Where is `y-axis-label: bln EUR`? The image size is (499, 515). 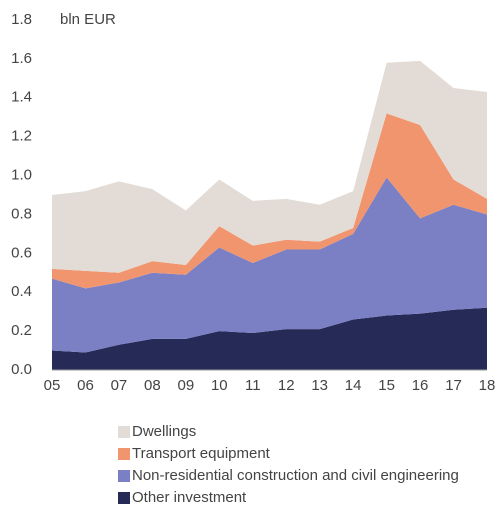
y-axis-label: bln EUR is located at coordinates (88, 19).